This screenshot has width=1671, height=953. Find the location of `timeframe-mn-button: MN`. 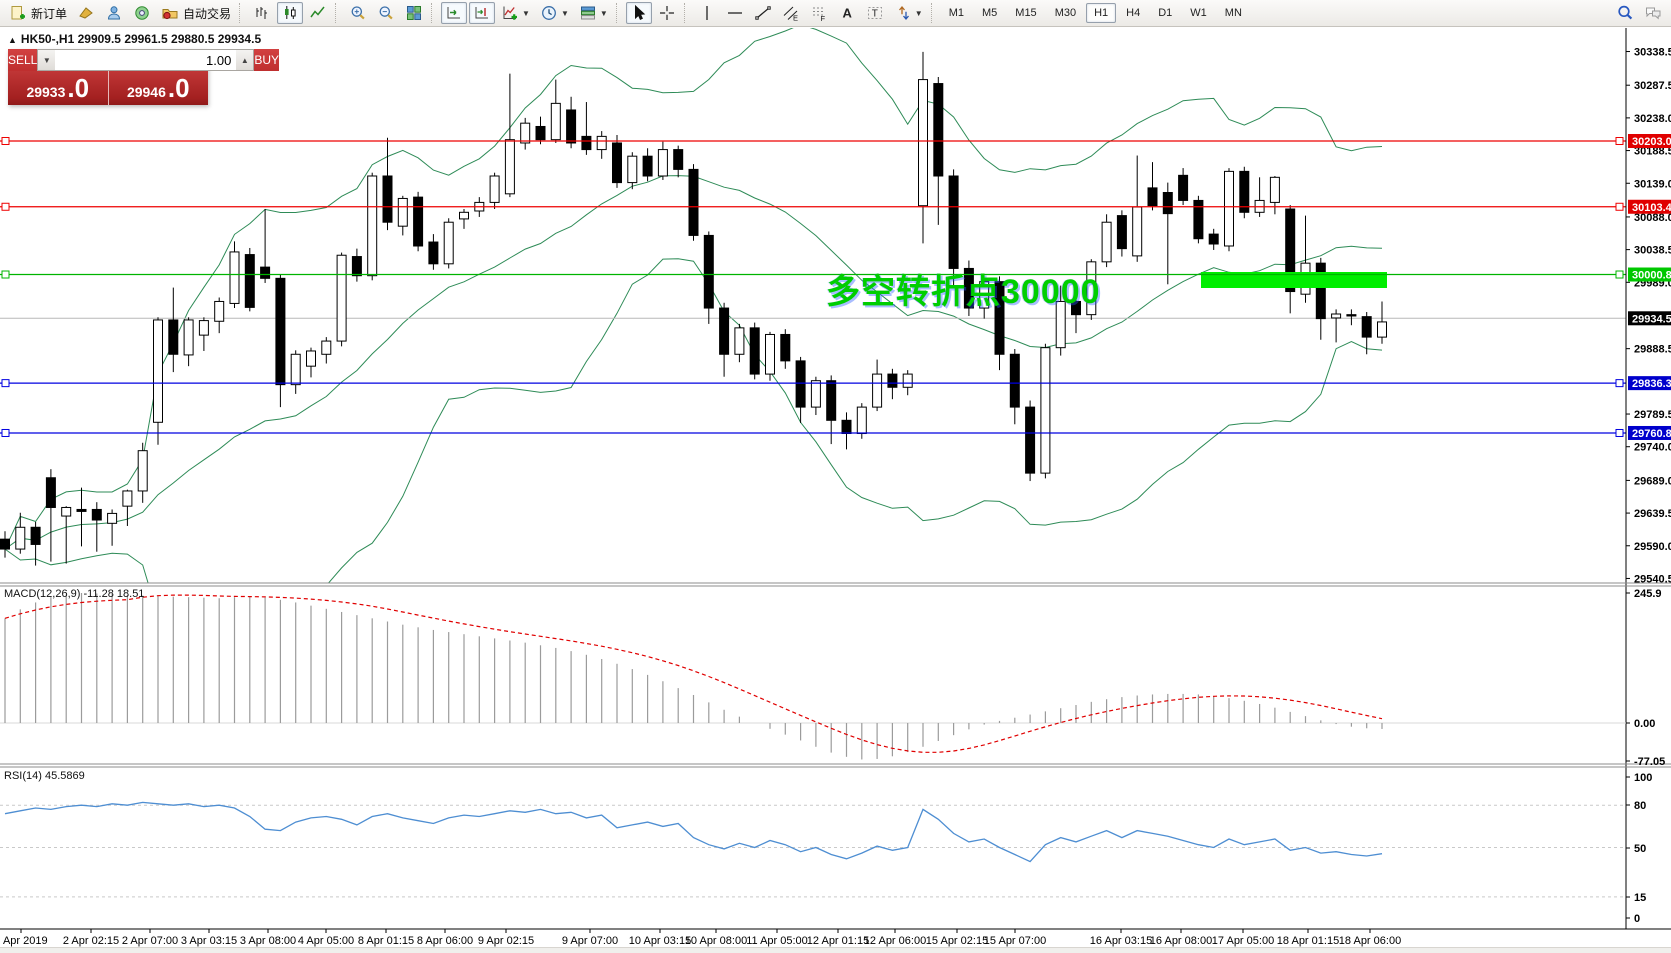

timeframe-mn-button: MN is located at coordinates (1233, 13).